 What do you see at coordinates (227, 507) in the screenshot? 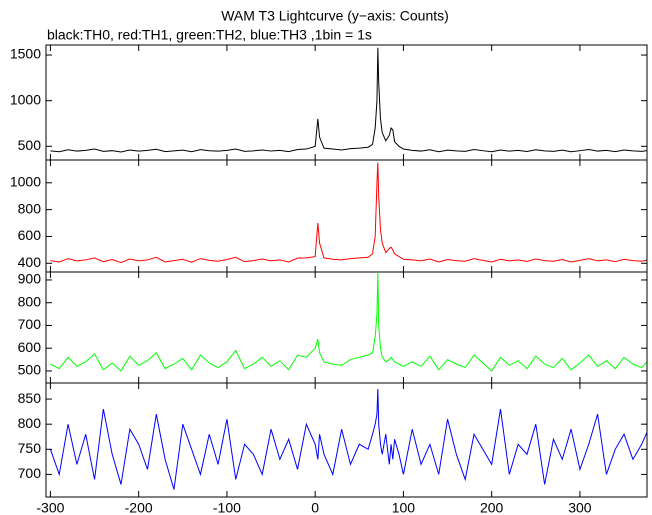
I see `x-tick-label: -100` at bounding box center [227, 507].